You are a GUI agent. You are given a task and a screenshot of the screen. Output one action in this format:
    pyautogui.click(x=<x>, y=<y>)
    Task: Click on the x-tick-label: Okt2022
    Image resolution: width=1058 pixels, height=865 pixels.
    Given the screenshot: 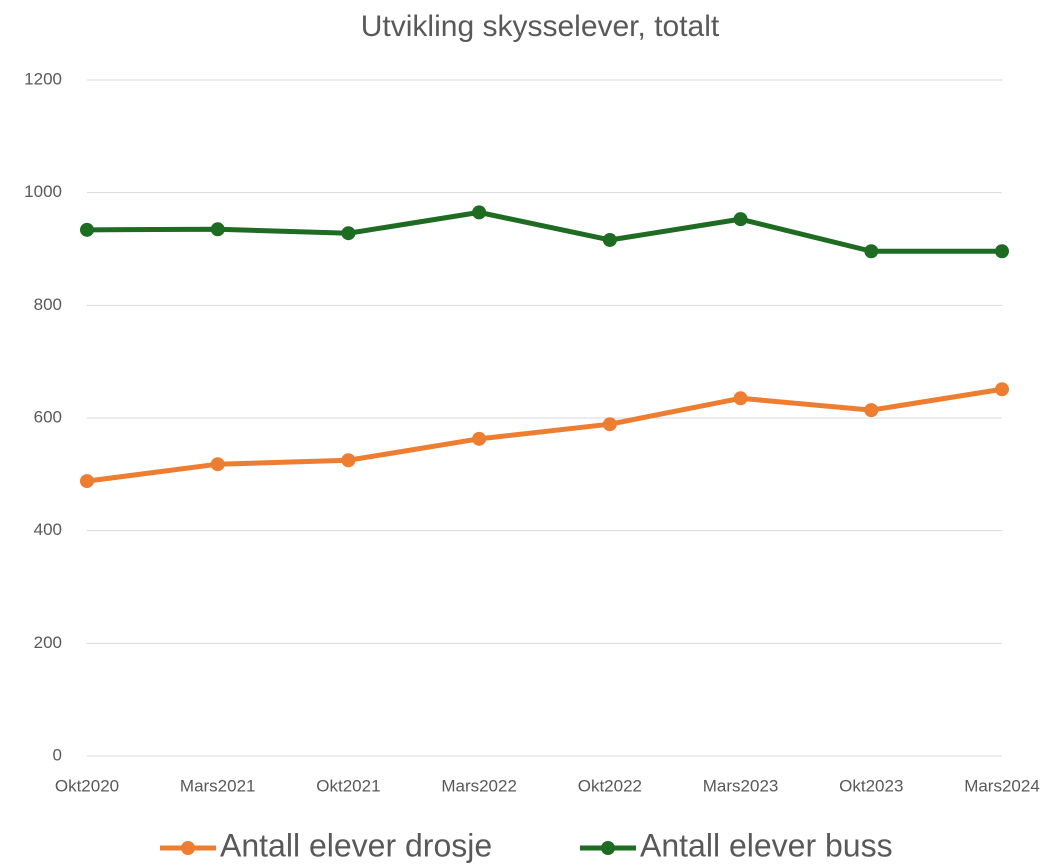 What is the action you would take?
    pyautogui.click(x=610, y=785)
    